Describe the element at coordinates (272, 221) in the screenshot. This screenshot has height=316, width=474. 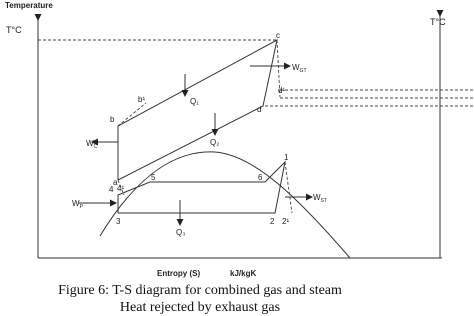
I see `point-label: 2` at that location.